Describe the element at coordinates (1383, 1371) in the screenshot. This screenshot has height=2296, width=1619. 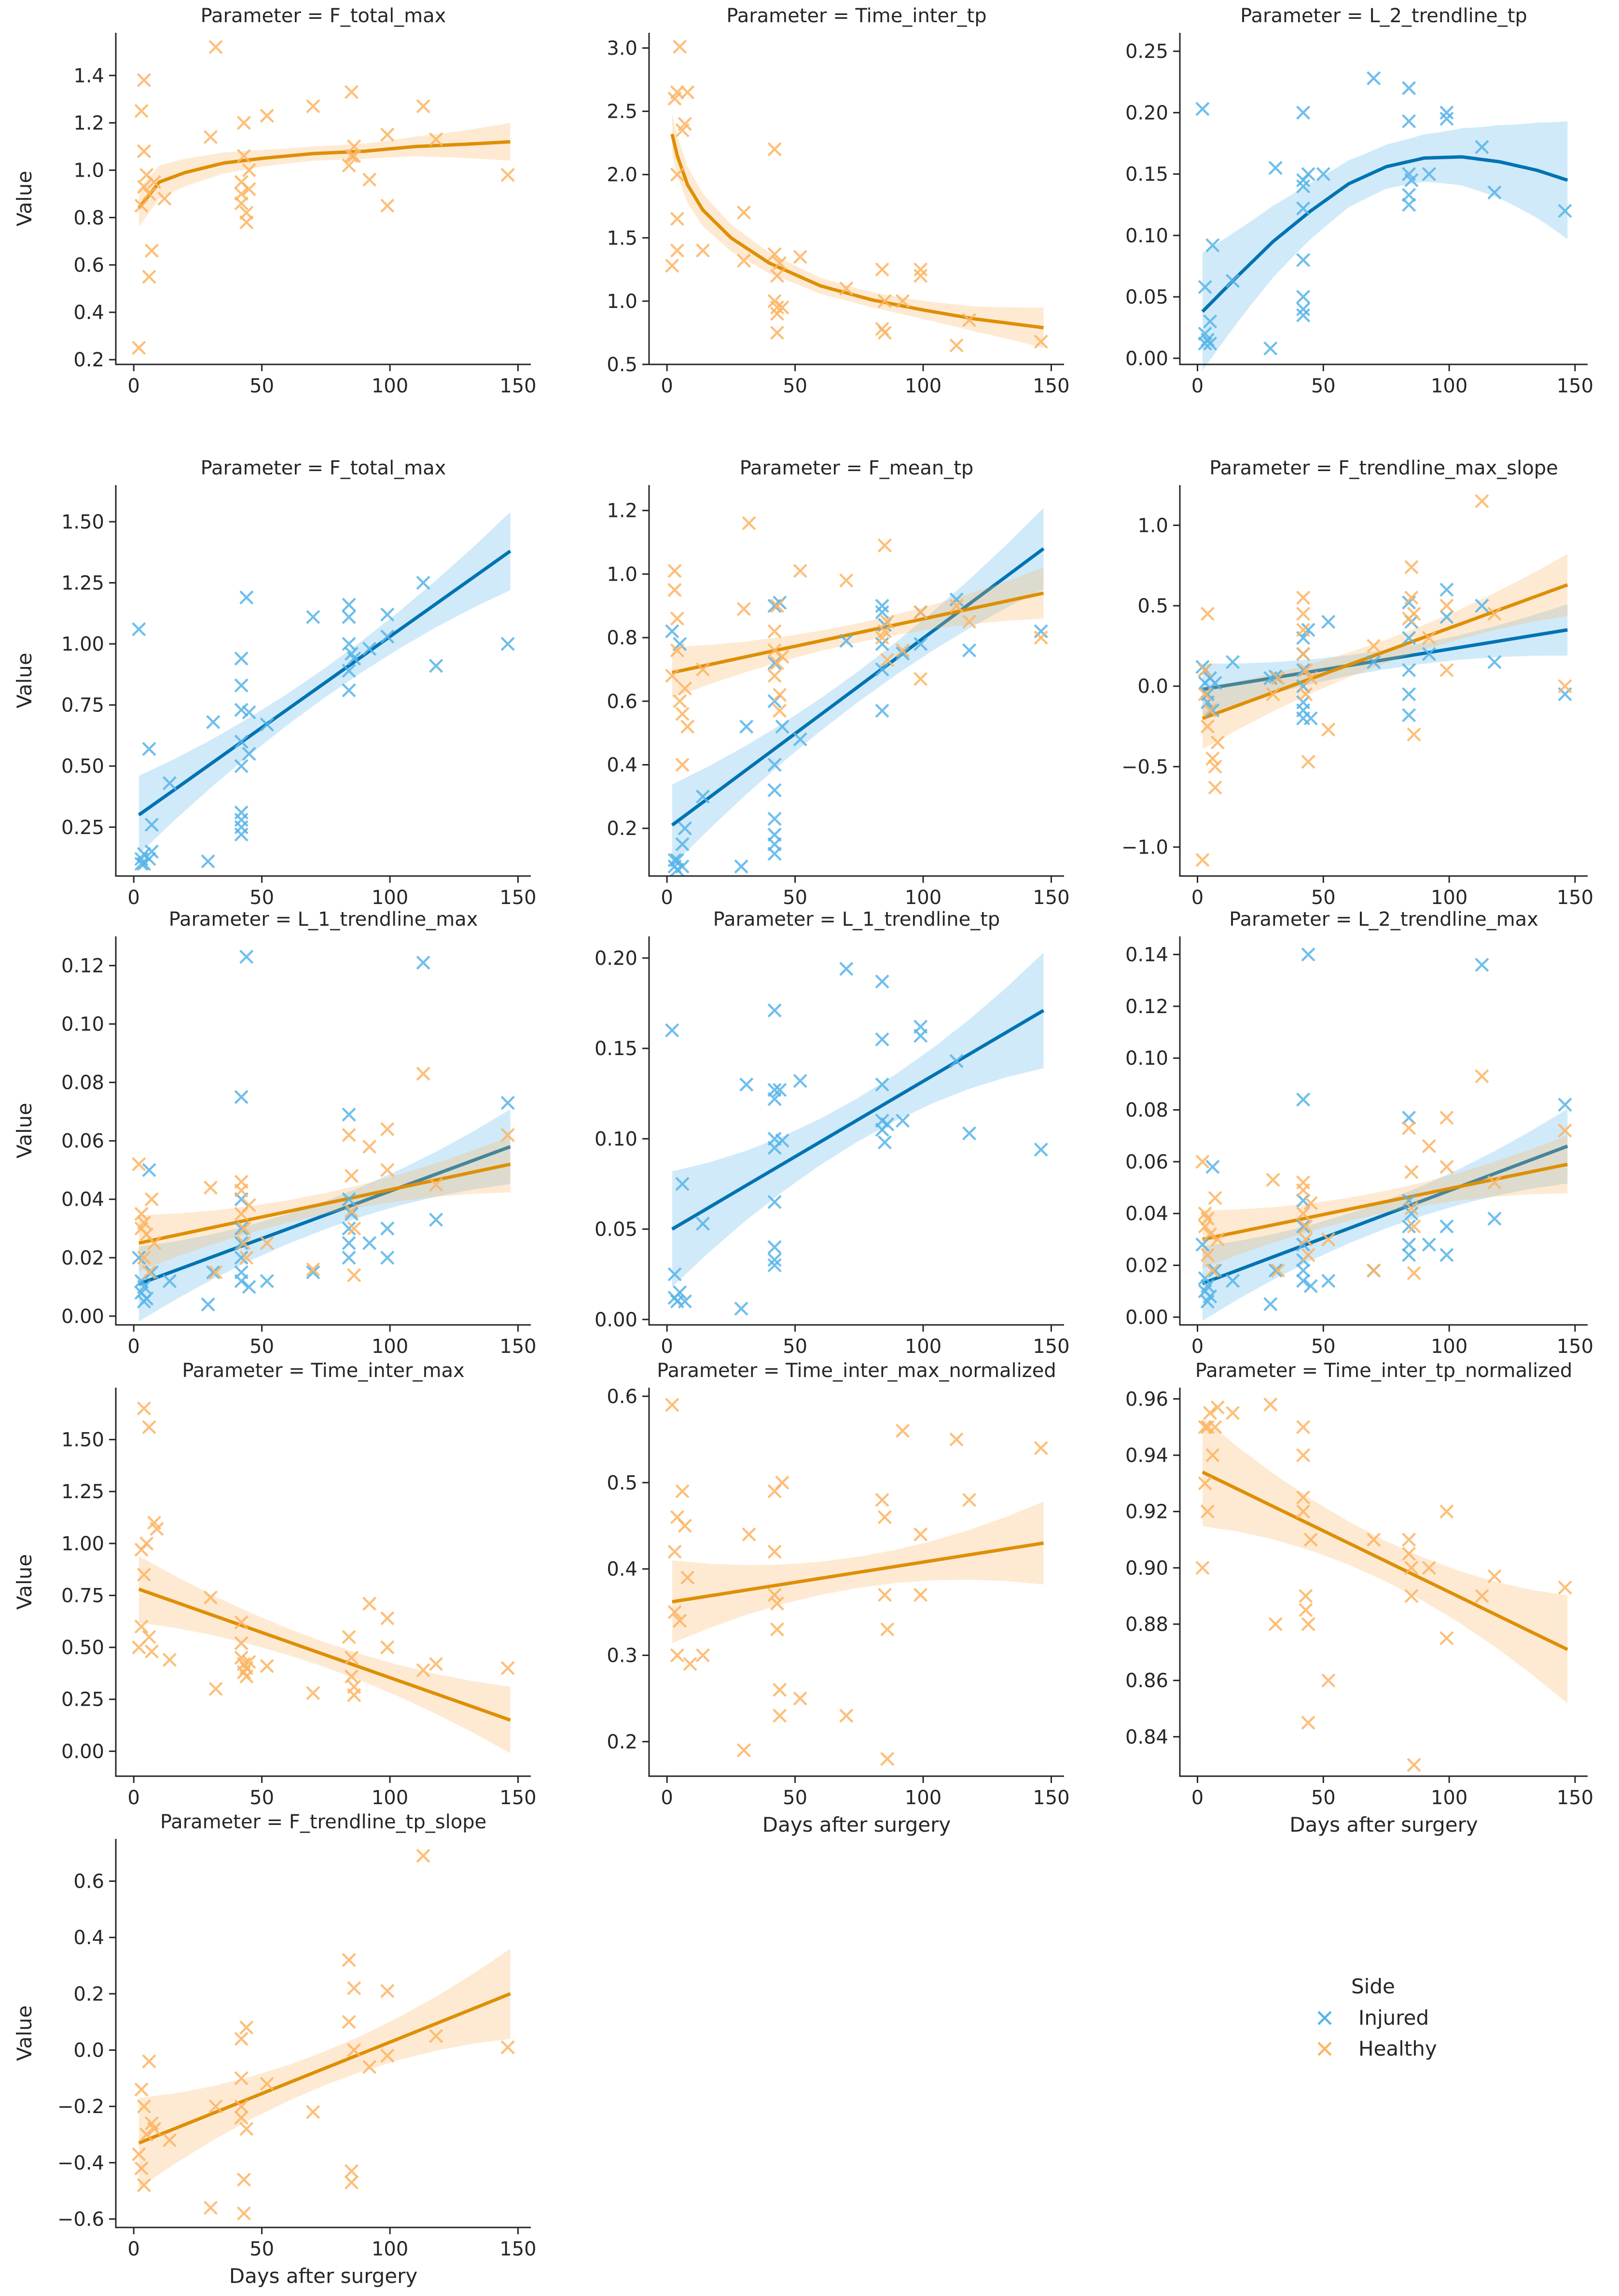
I see `panel-title: Parameter = Time_inter_tp_normalized` at that location.